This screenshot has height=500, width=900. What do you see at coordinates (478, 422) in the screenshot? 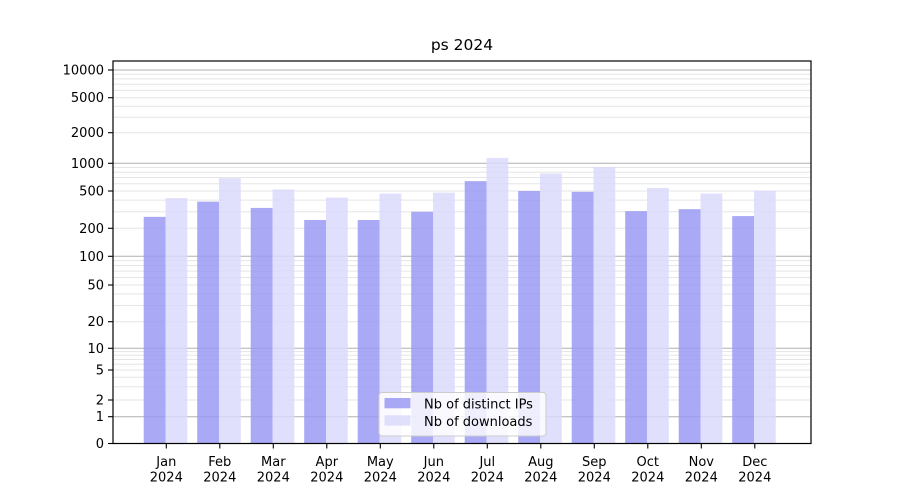
I see `legend-label-downloads: Nb of downloads` at bounding box center [478, 422].